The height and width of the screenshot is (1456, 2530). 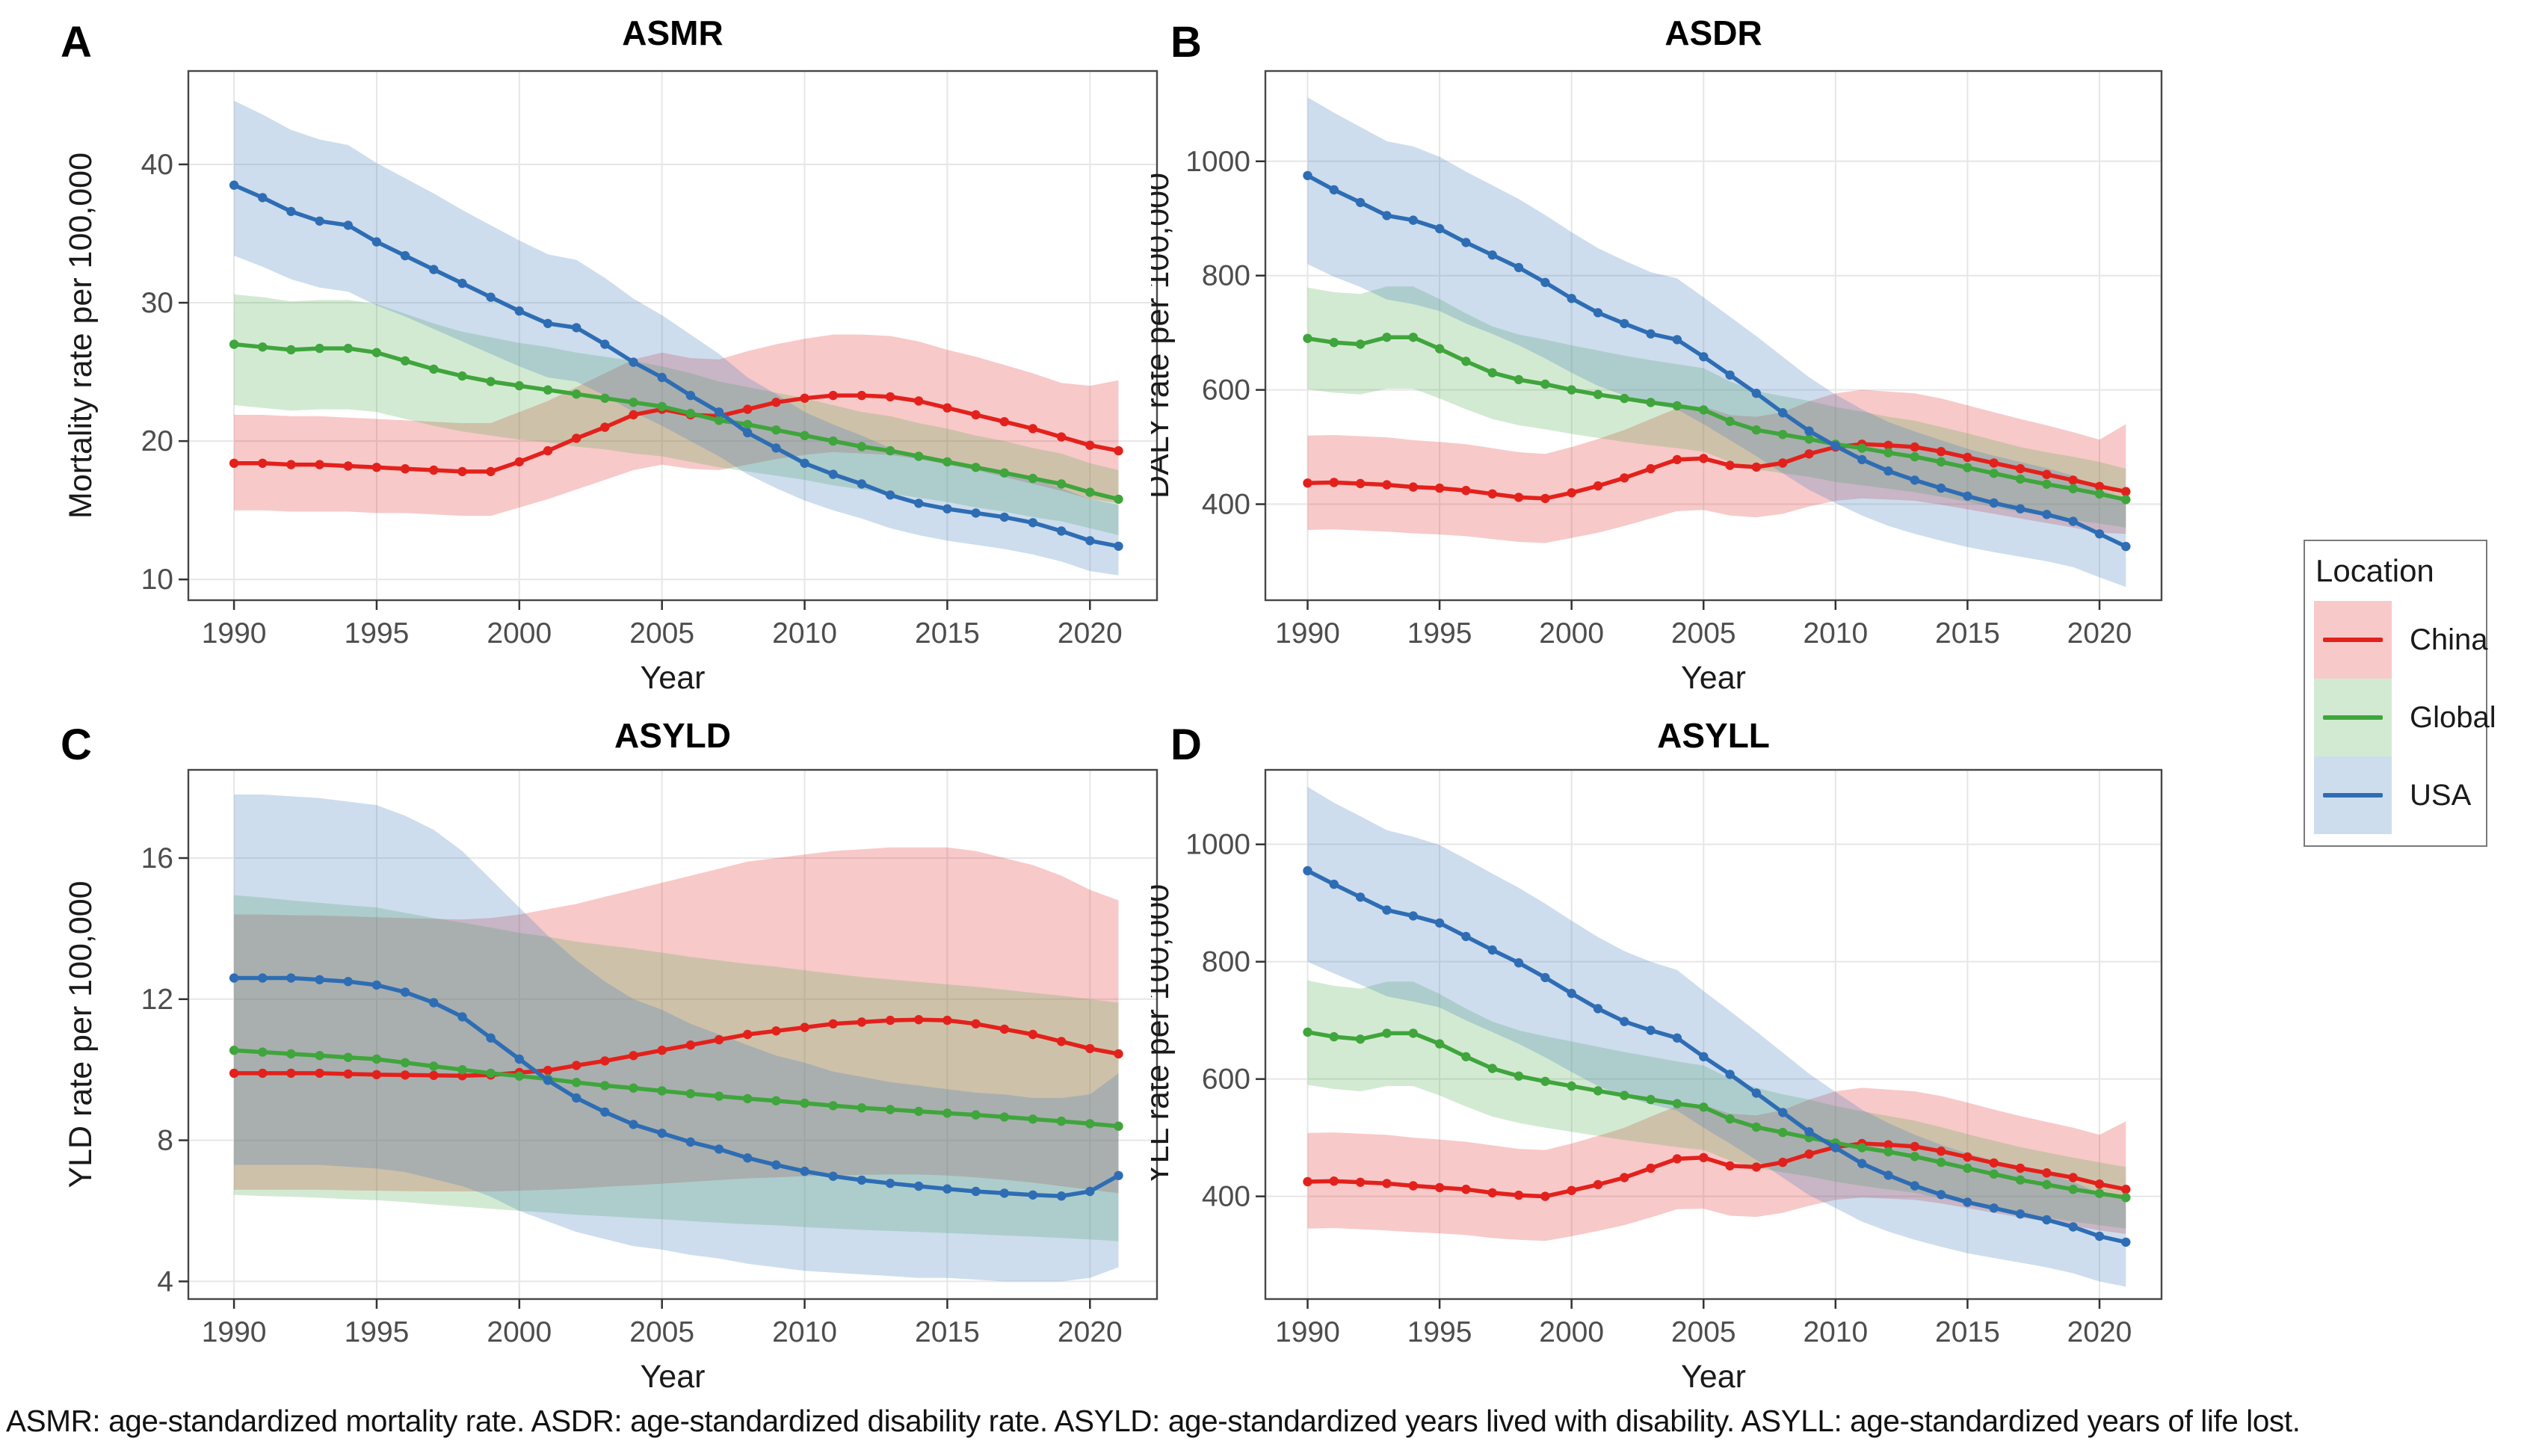 What do you see at coordinates (2401, 640) in the screenshot?
I see `legend-item-china: China` at bounding box center [2401, 640].